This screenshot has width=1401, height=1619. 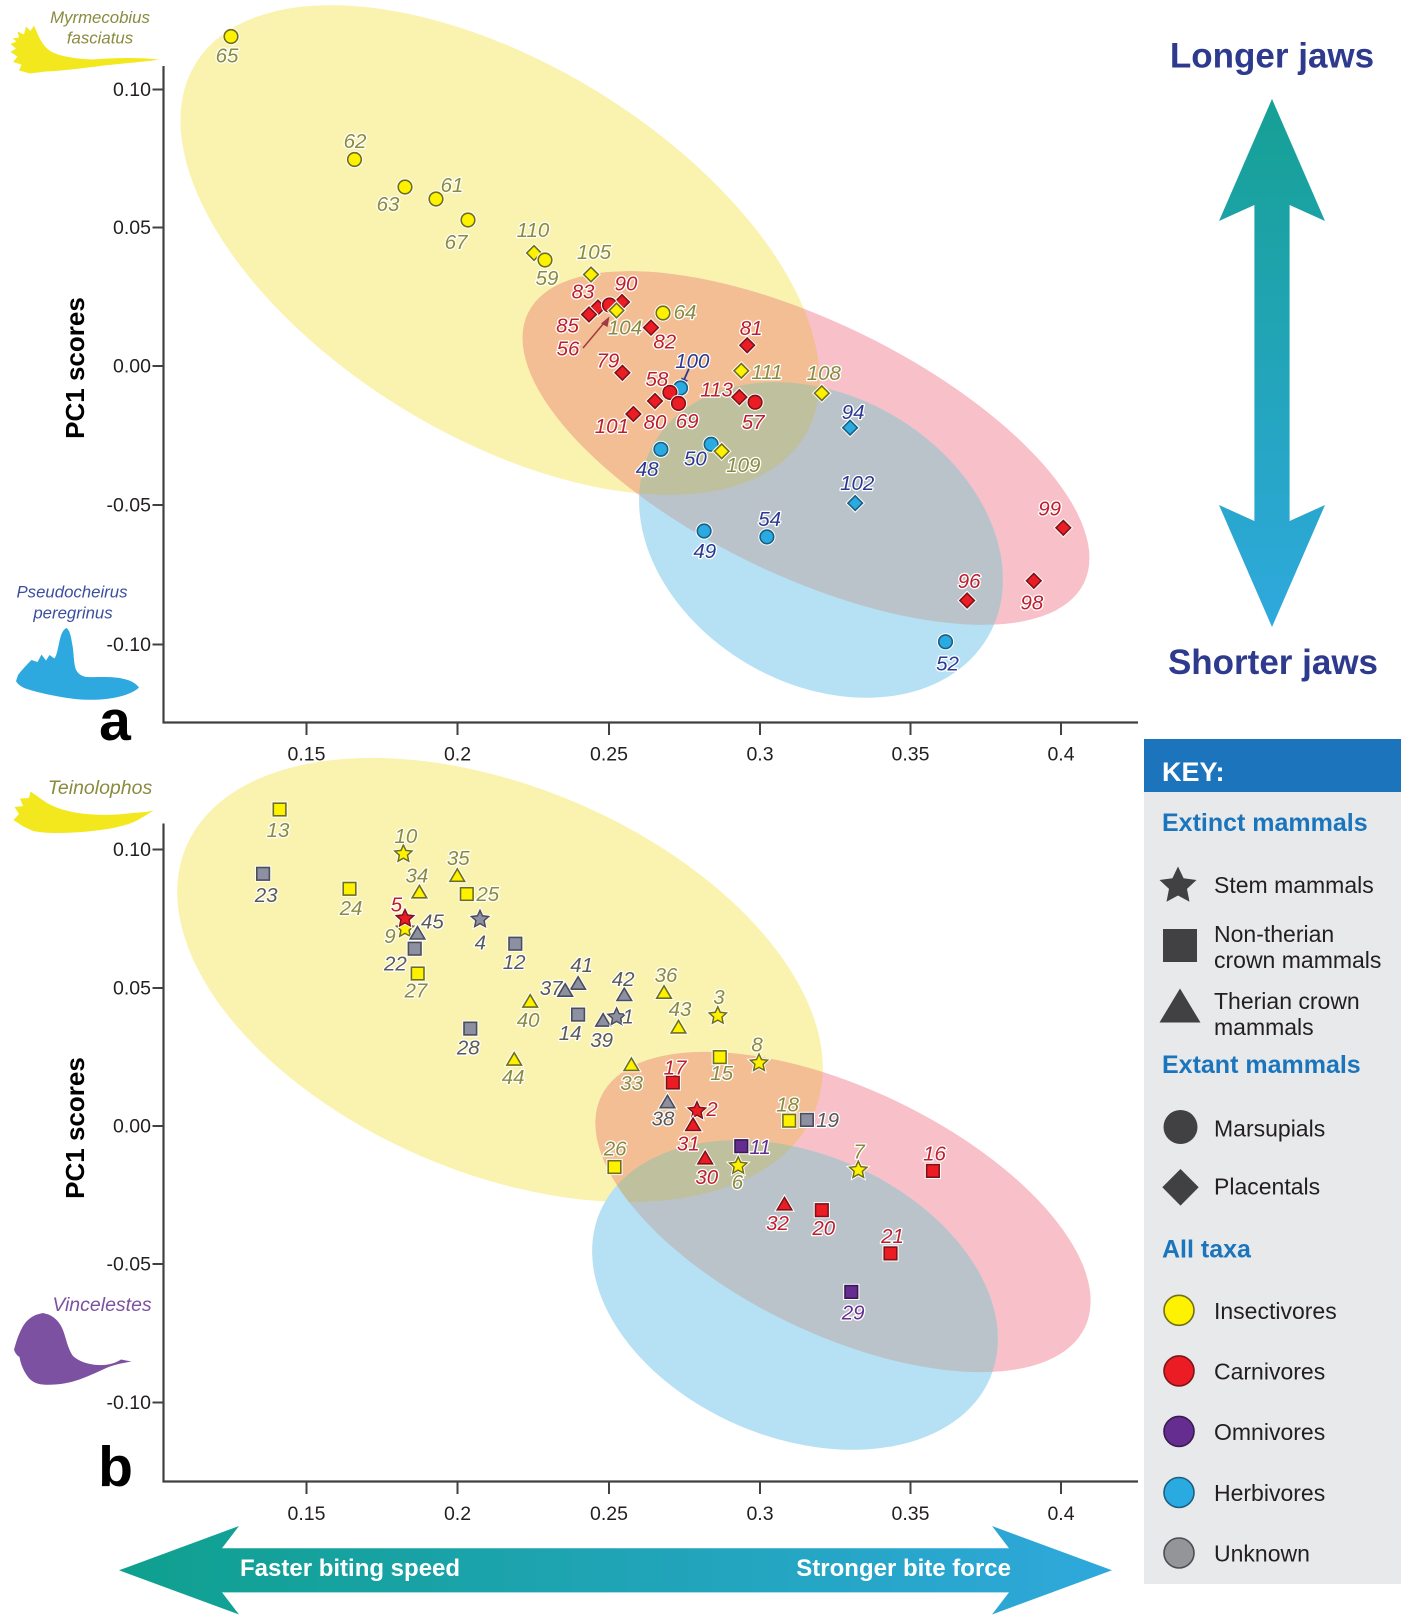 What do you see at coordinates (680, 1009) in the screenshot?
I see `svg-text: 43` at bounding box center [680, 1009].